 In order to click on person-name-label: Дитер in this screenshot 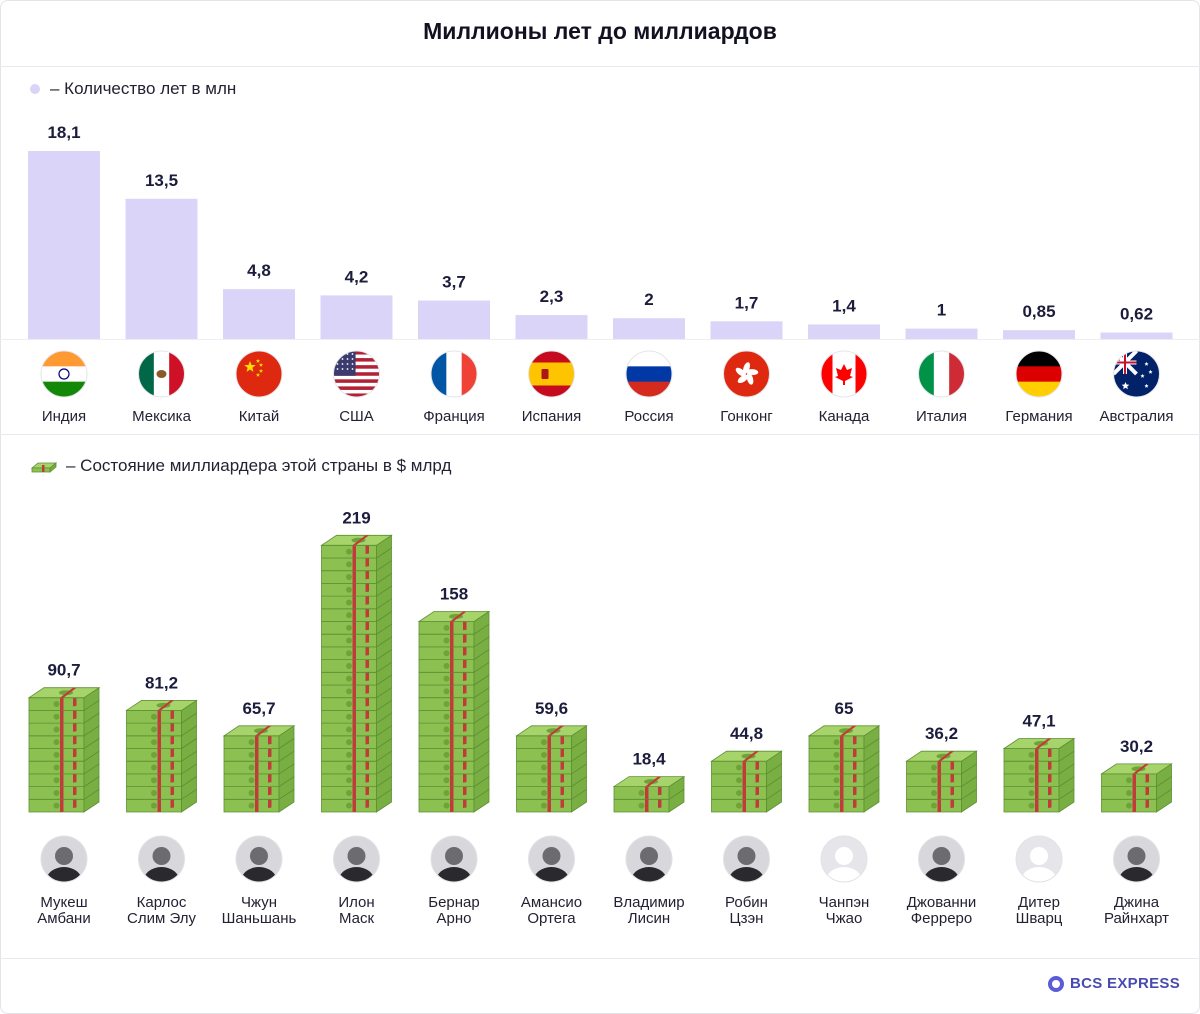, I will do `click(1039, 902)`.